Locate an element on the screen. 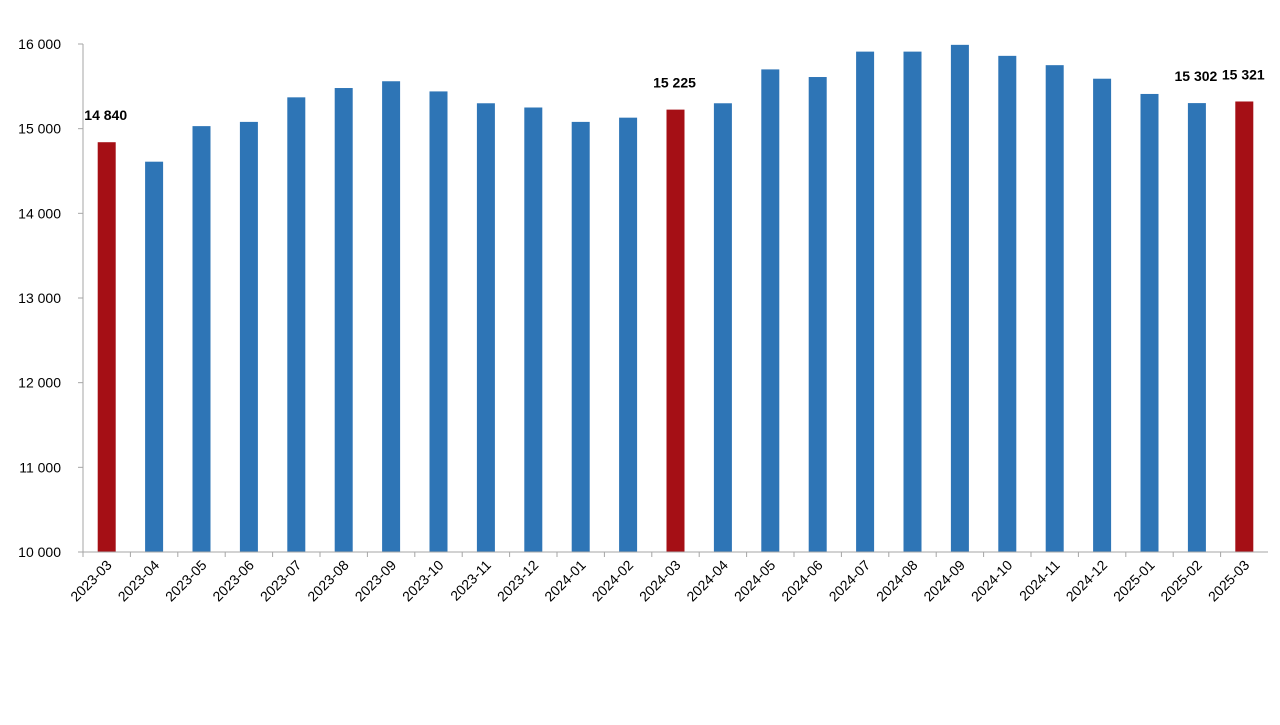 This screenshot has height=725, width=1280. x-tick-label: 2023-07 is located at coordinates (281, 581).